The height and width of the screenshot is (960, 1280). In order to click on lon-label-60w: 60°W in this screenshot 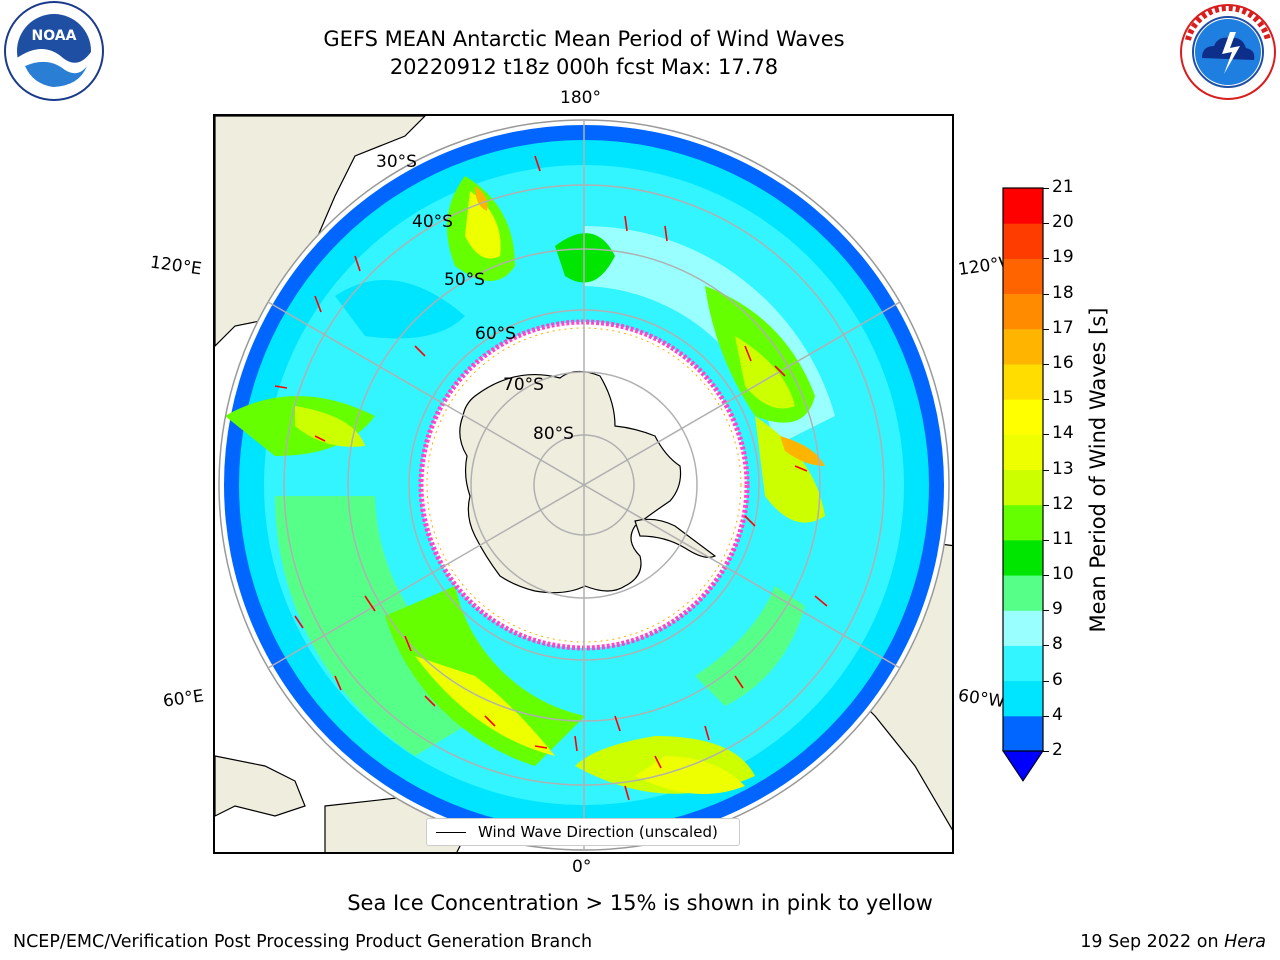, I will do `click(981, 699)`.